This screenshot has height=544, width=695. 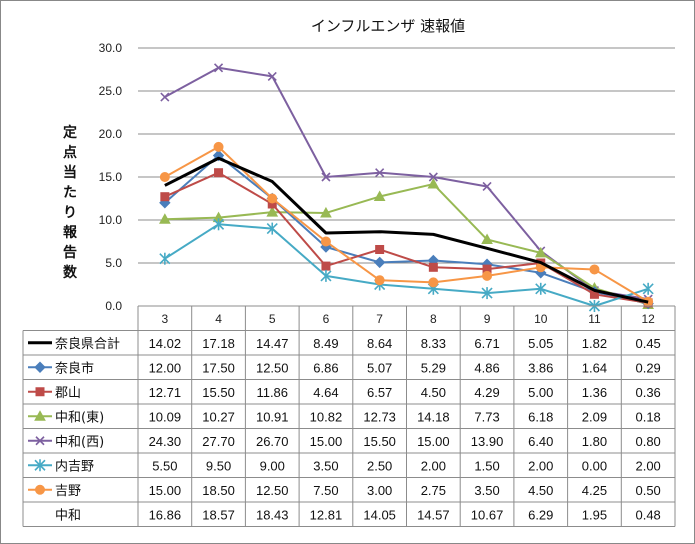 I want to click on data-label: 0.48, so click(x=647, y=514).